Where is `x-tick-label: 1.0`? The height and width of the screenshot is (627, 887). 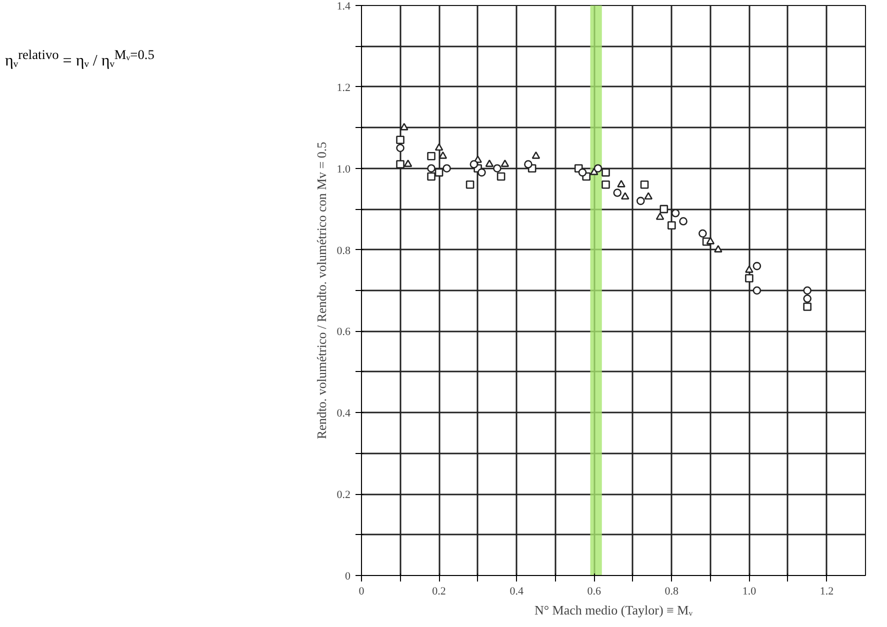 x-tick-label: 1.0 is located at coordinates (749, 592).